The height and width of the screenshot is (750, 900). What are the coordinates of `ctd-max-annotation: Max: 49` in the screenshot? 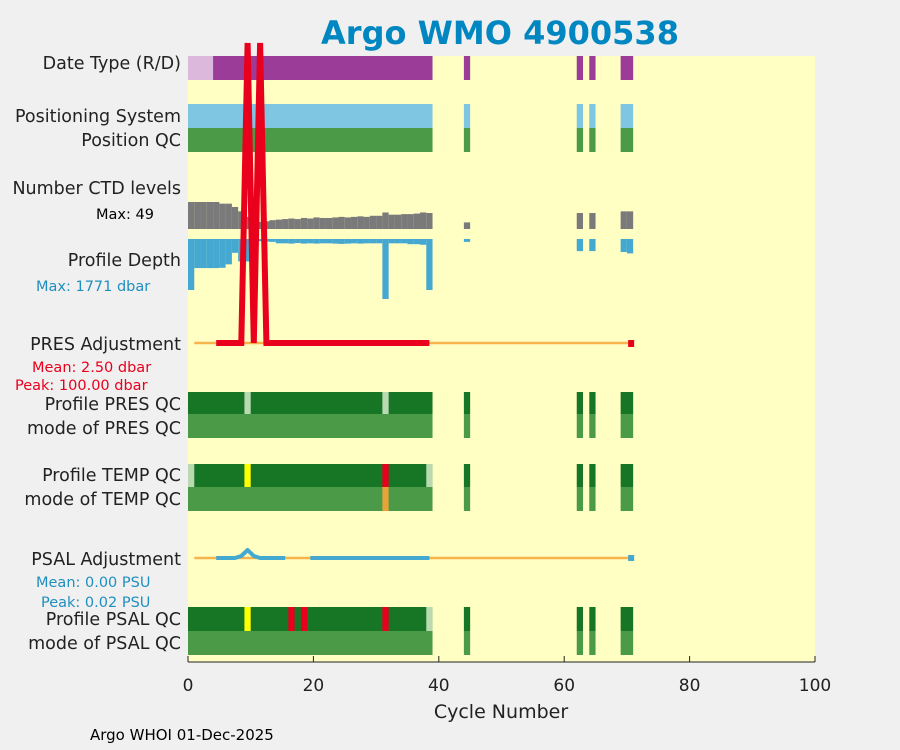 It's located at (125, 215).